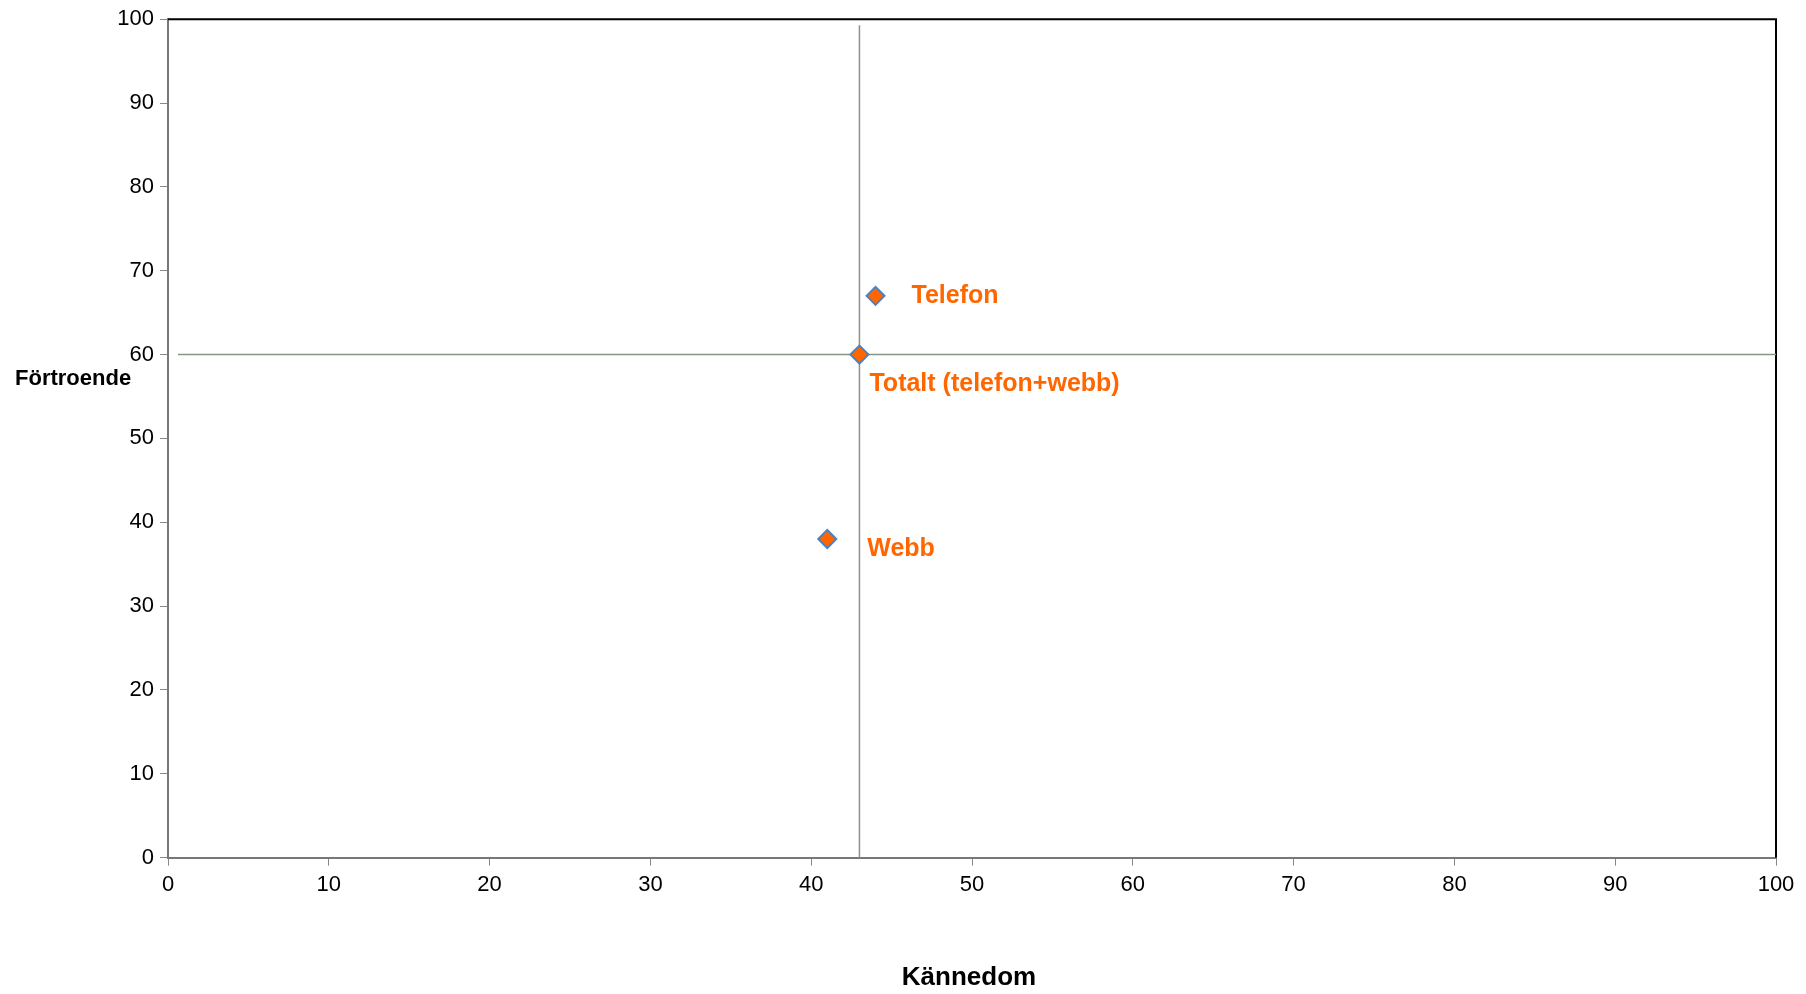 The height and width of the screenshot is (994, 1806). I want to click on y-axis-title: Förtroende, so click(73, 378).